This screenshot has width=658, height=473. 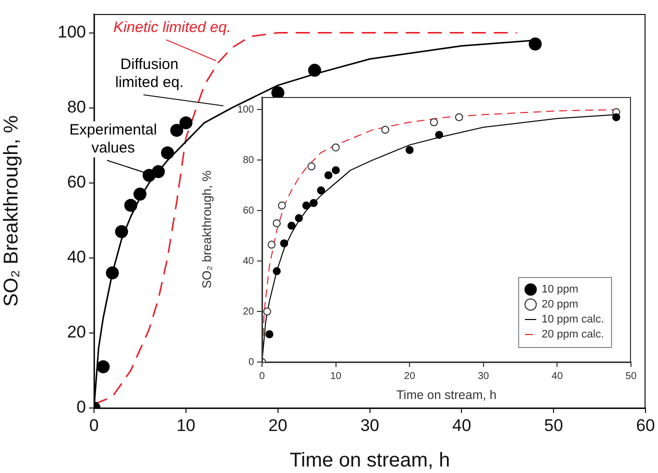 I want to click on annotation: Diffusion limited eq., so click(x=149, y=73).